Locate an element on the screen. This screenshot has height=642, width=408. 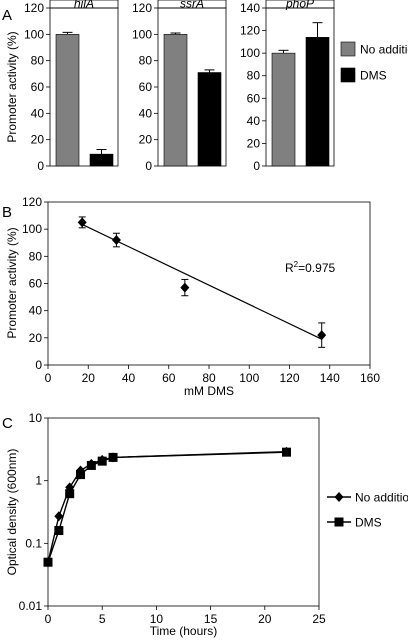
panel-a-phoP-ytick-label: 140 is located at coordinates (250, 8).